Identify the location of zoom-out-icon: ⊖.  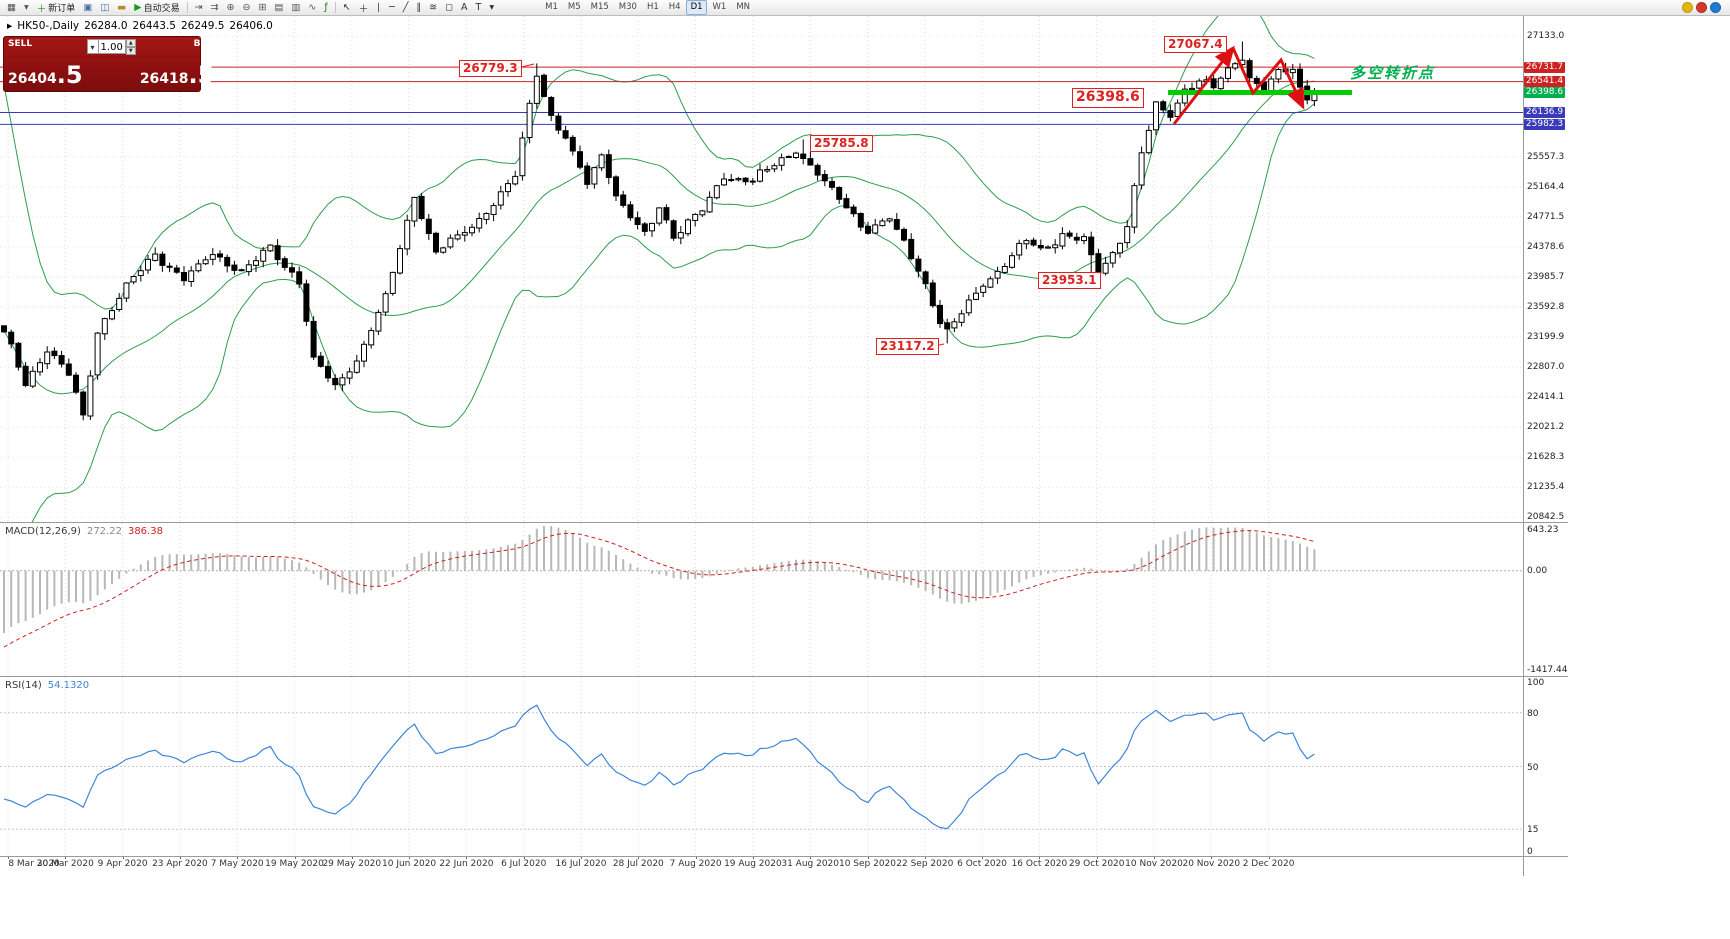
(246, 8).